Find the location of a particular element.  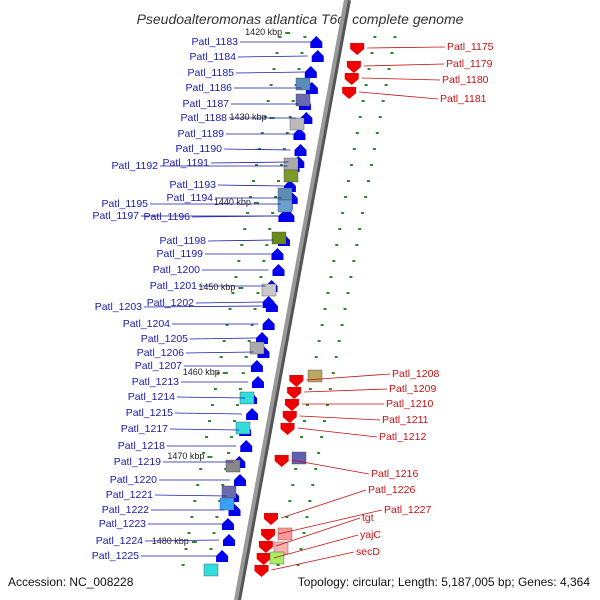

accession-text: Accession: NC_008228 is located at coordinates (71, 582).